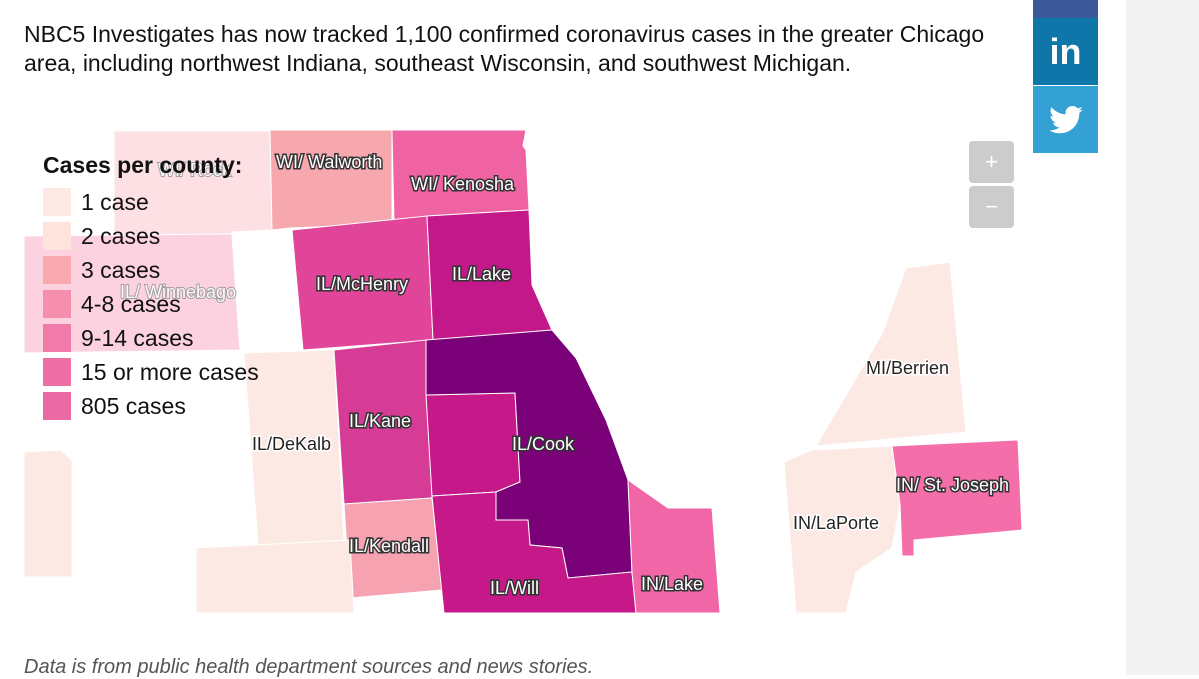  I want to click on county-in-laporte, so click(842, 529).